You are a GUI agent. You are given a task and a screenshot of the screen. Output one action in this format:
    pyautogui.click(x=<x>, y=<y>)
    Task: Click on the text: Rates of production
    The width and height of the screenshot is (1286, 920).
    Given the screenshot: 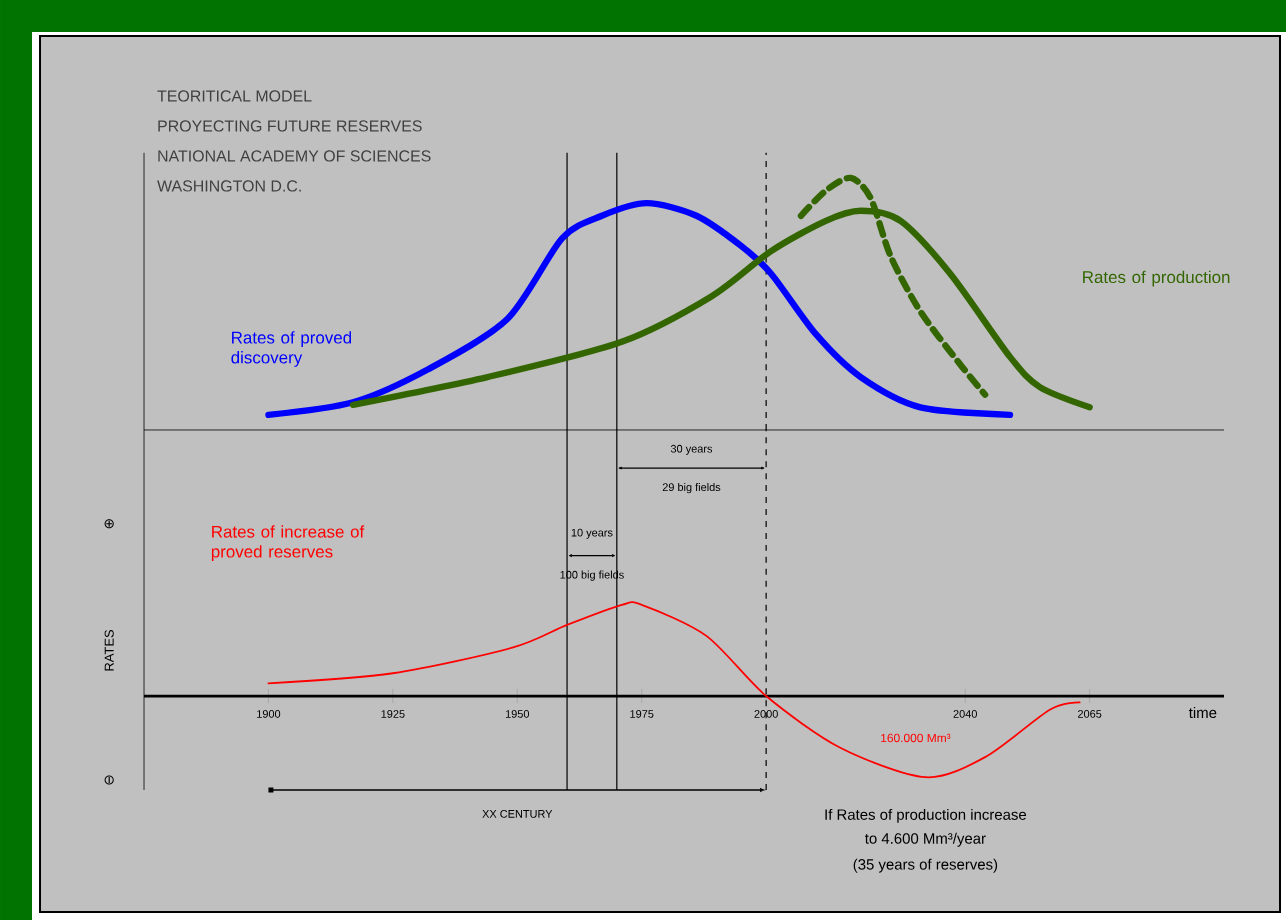 What is the action you would take?
    pyautogui.click(x=1156, y=278)
    